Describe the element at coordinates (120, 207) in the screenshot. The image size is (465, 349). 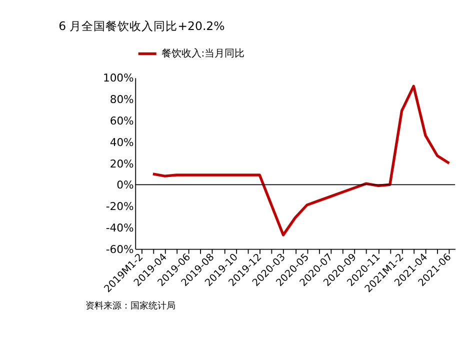
I see `y-tick-label: -20%` at that location.